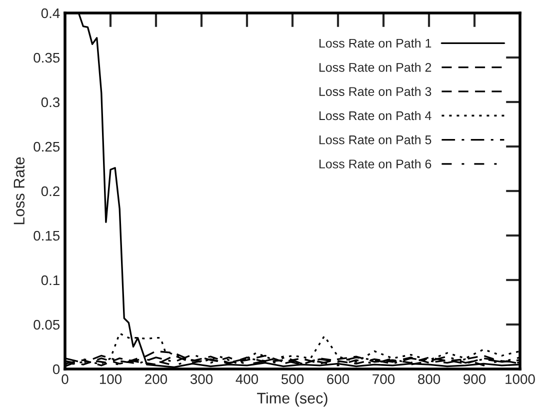  I want to click on y-tick-label: 0.1, so click(50, 280).